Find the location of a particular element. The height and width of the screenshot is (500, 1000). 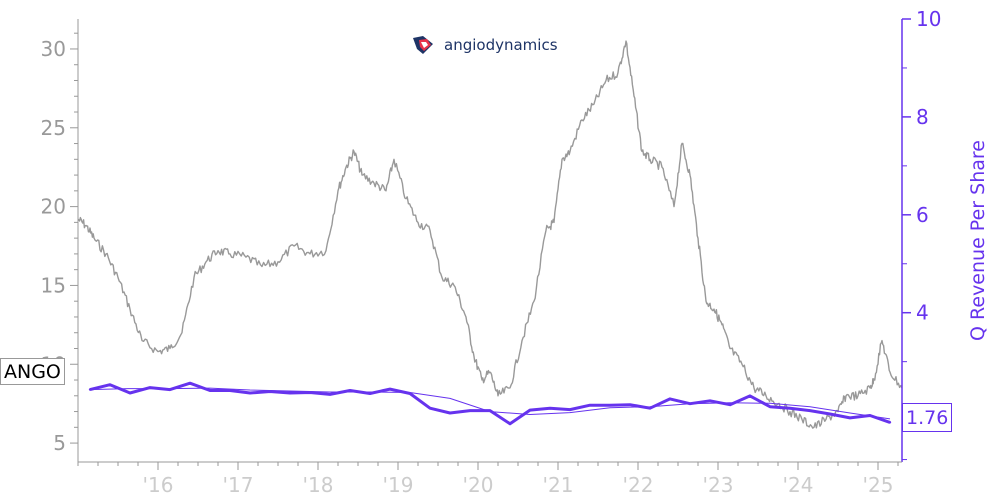

revenue-trend-line is located at coordinates (490, 403).